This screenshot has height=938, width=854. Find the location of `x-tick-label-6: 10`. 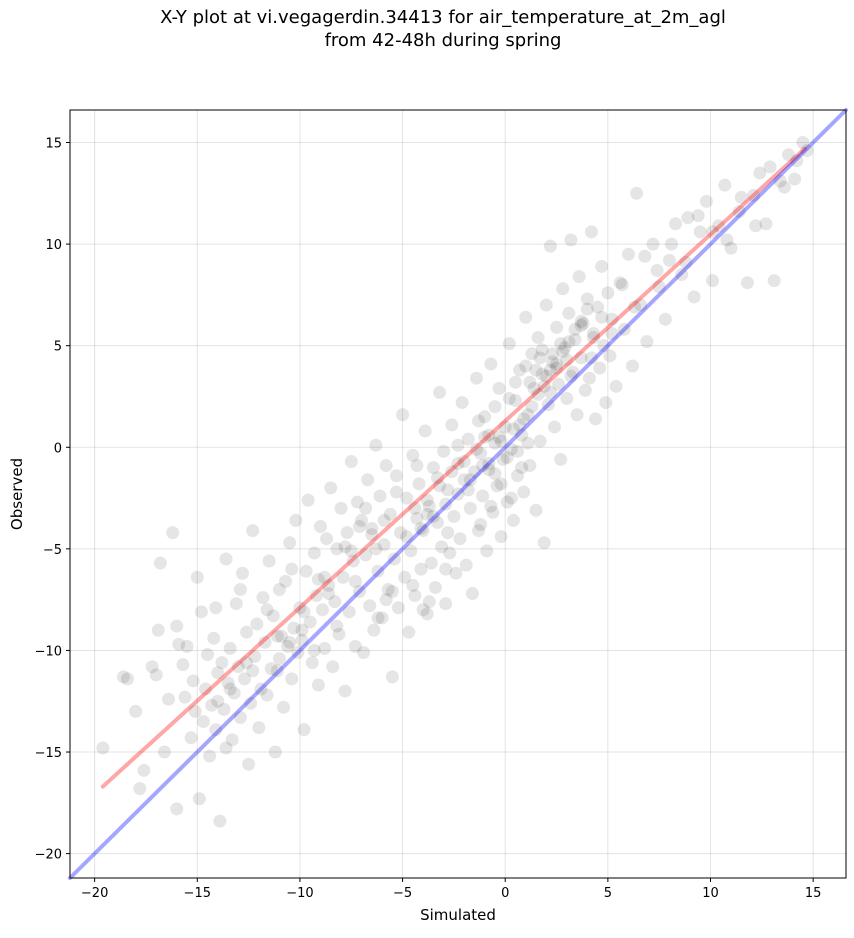

x-tick-label-6: 10 is located at coordinates (710, 893).